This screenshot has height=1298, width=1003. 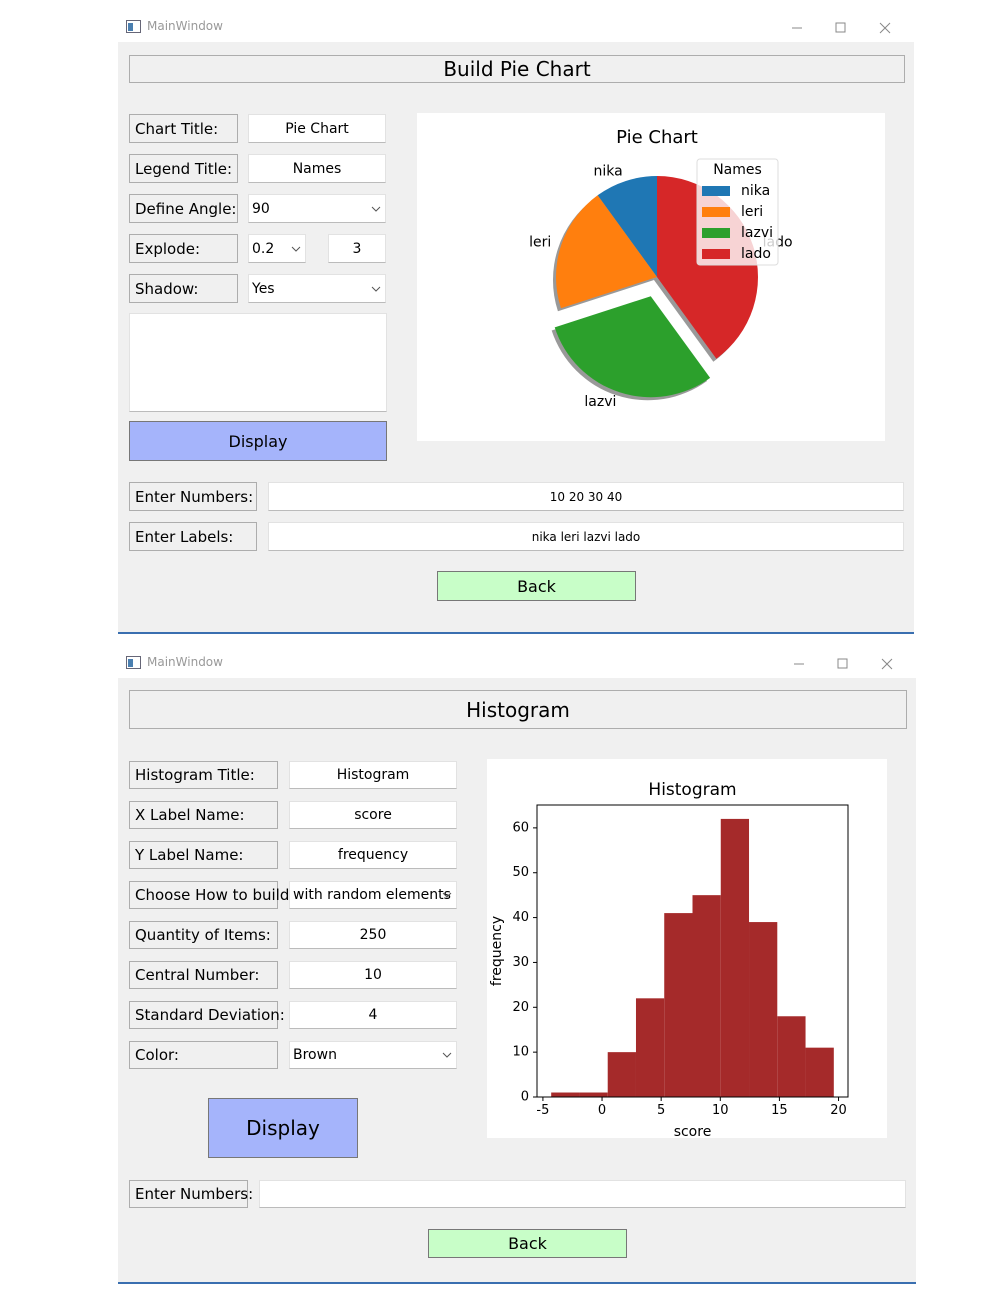 What do you see at coordinates (183, 128) in the screenshot?
I see `field-label: Chart Title:` at bounding box center [183, 128].